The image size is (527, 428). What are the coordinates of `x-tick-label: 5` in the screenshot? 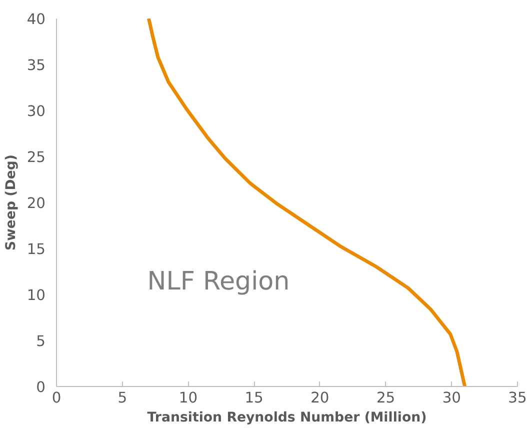 It's located at (123, 398).